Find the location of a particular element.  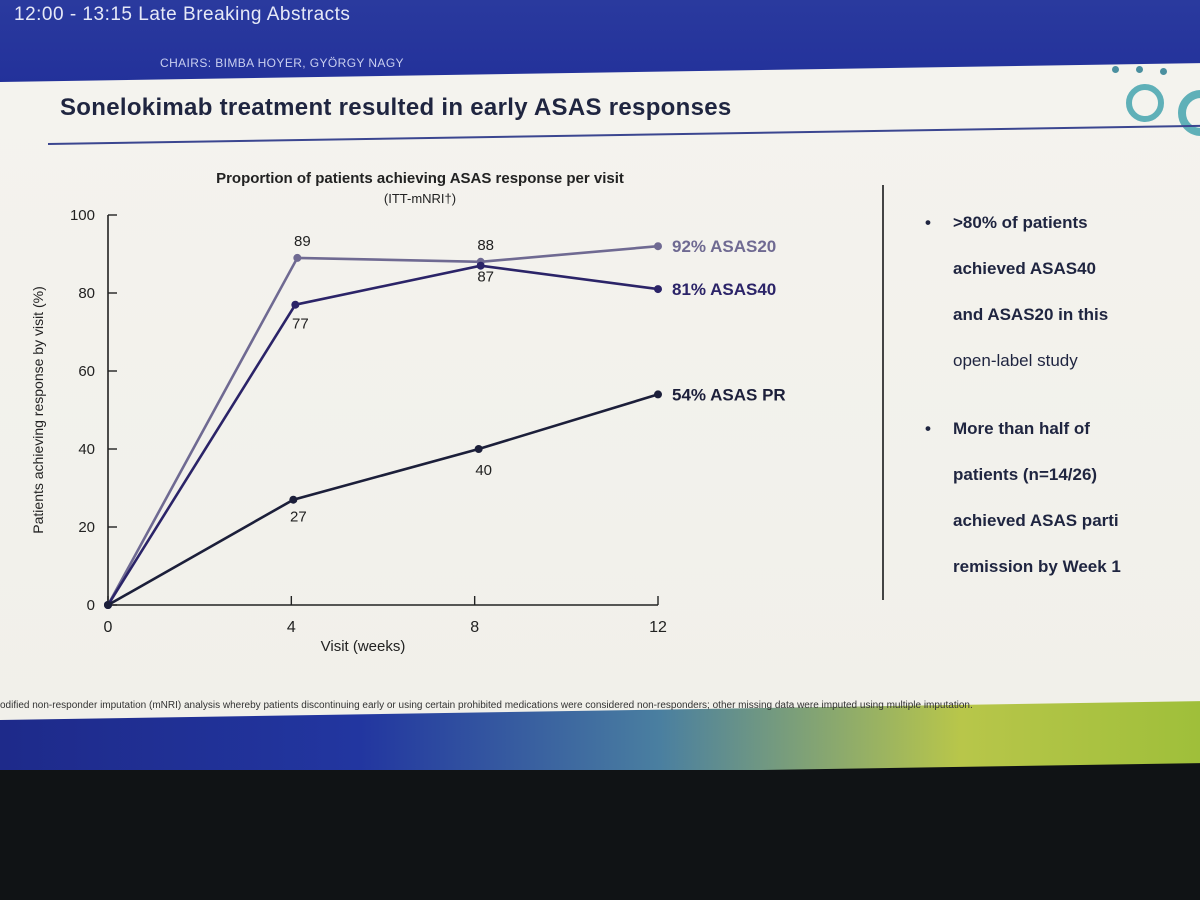

y-axis-label: Patients achieving response by visit (%) is located at coordinates (38, 409).